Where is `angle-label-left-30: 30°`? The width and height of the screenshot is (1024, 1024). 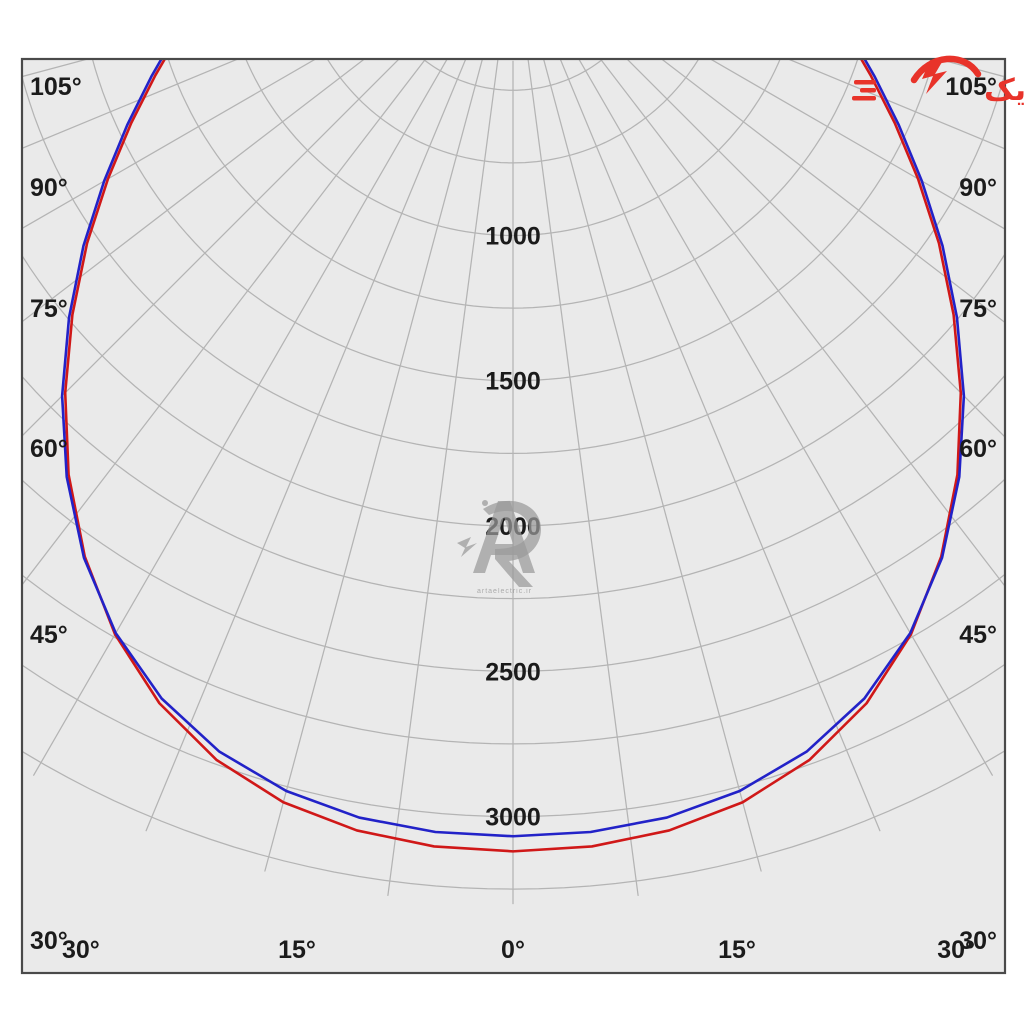 angle-label-left-30: 30° is located at coordinates (49, 941).